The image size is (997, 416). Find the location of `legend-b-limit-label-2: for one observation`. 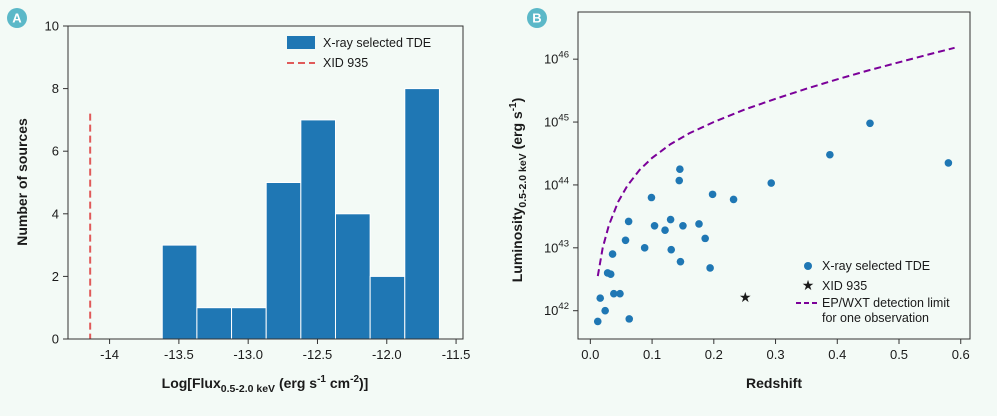

legend-b-limit-label-2: for one observation is located at coordinates (875, 318).